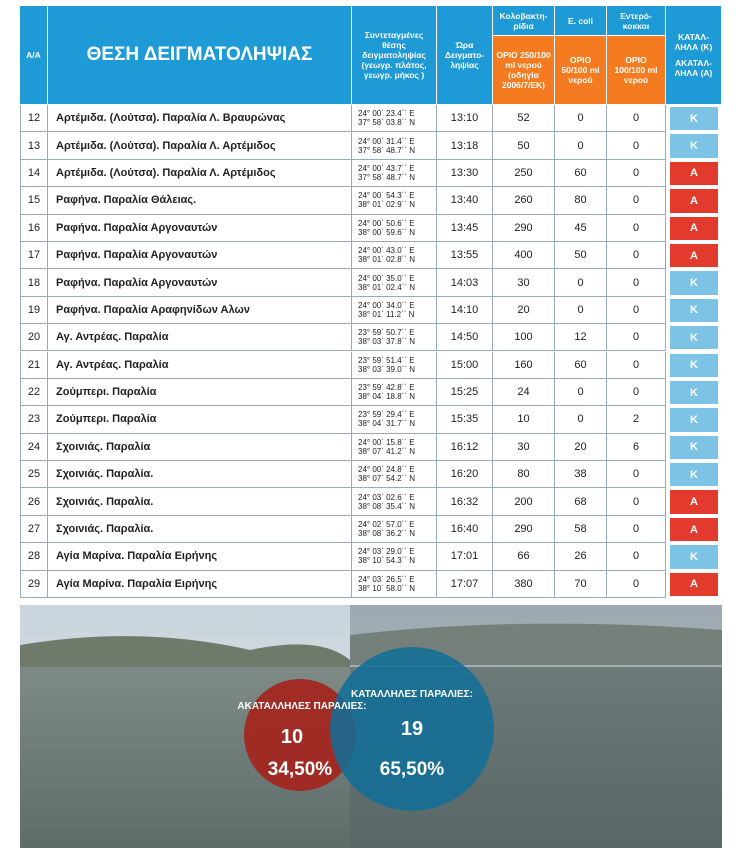 This screenshot has height=856, width=753. Describe the element at coordinates (636, 420) in the screenshot. I see `entero: 2` at that location.